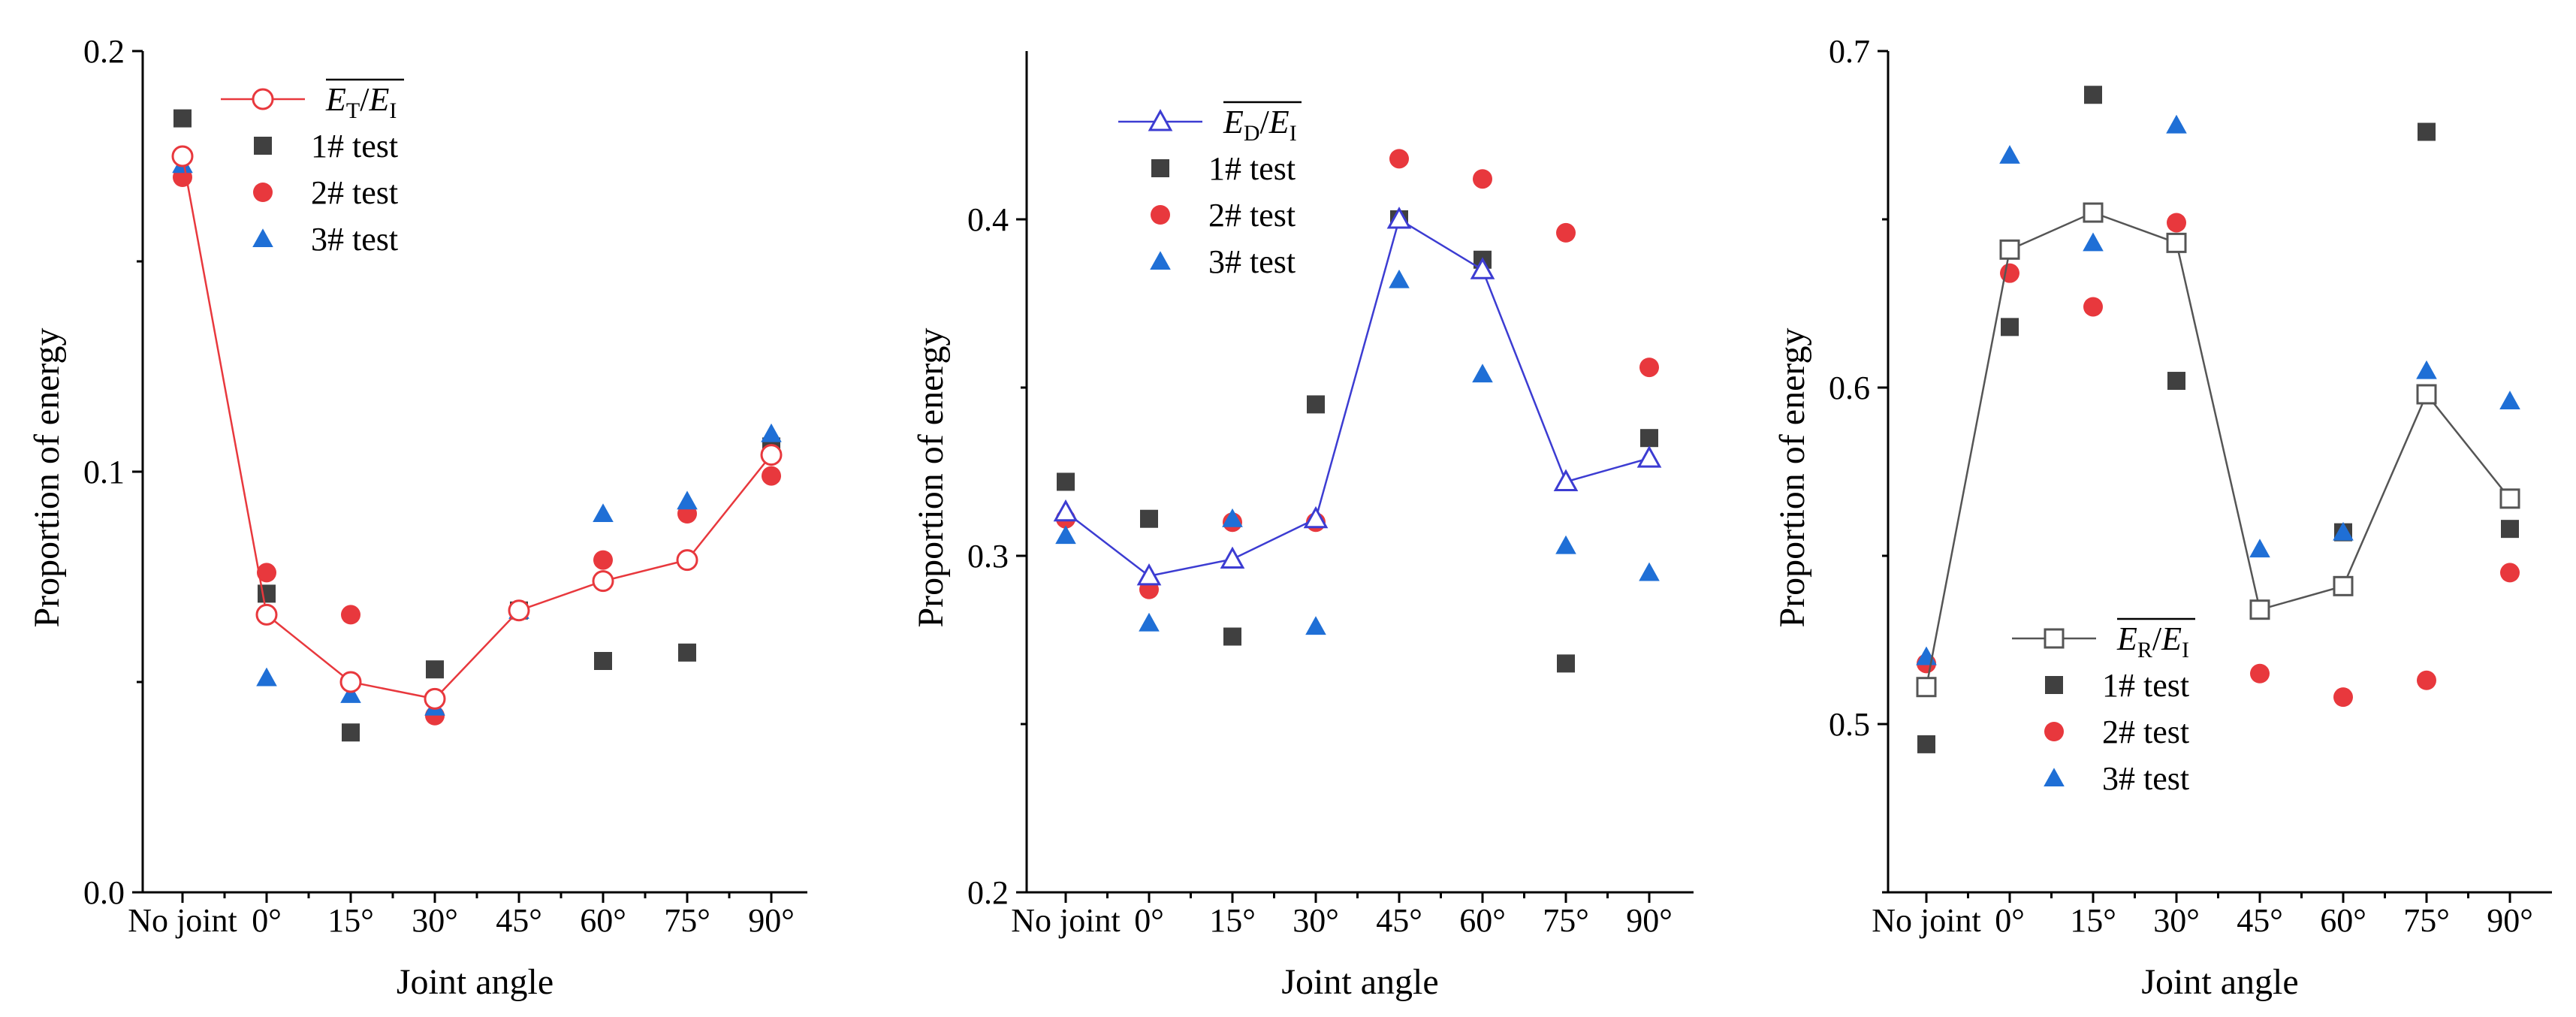 The height and width of the screenshot is (1017, 2576). What do you see at coordinates (2117, 685) in the screenshot?
I see `legend-entry: 1# test` at bounding box center [2117, 685].